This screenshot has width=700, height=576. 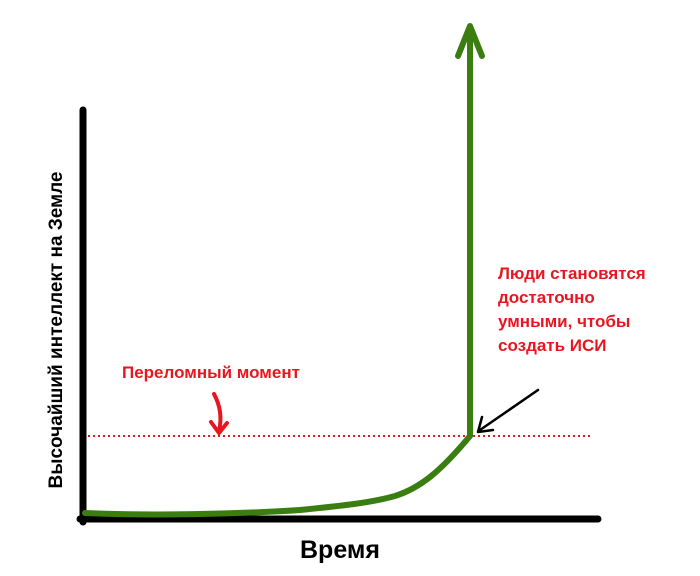 I want to click on x-axis-label: Время, so click(x=340, y=550).